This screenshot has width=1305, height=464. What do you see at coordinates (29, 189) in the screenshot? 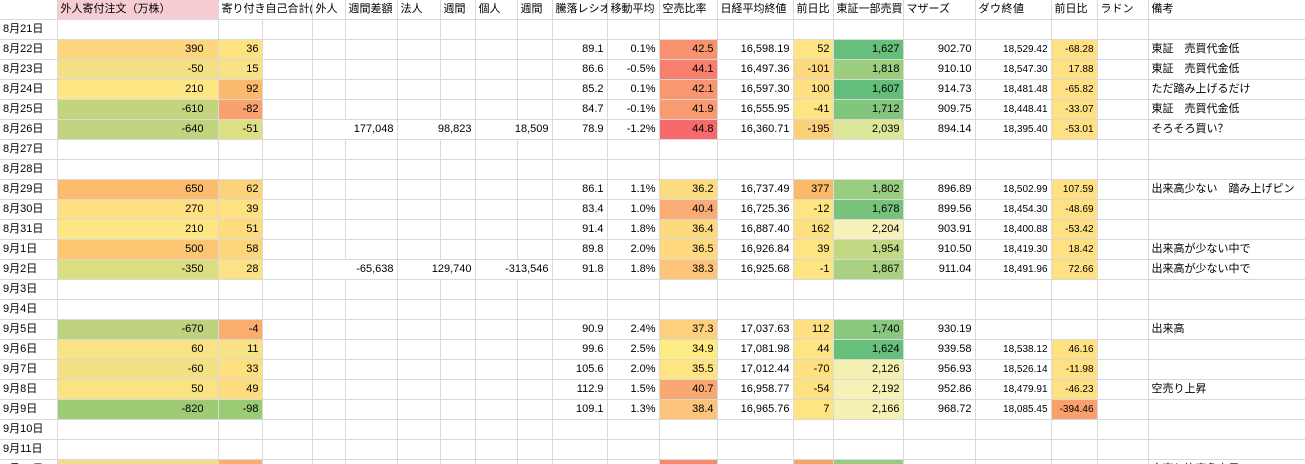
I see `date-cell: 8月29日` at bounding box center [29, 189].